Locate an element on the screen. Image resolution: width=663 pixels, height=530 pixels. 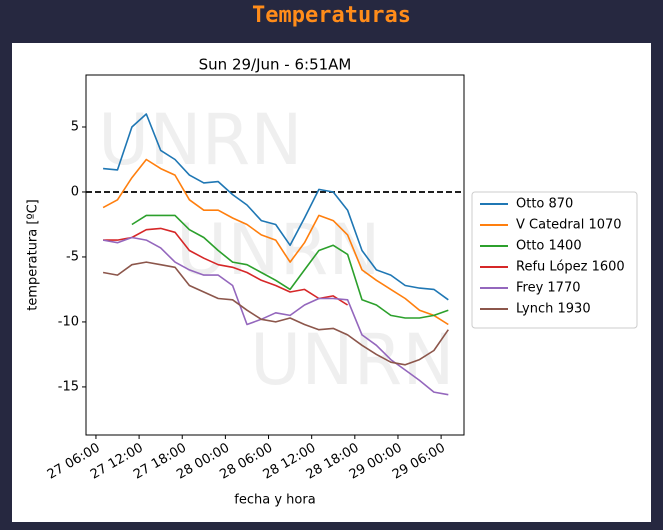
y-tick-label: -5 is located at coordinates (72, 256).